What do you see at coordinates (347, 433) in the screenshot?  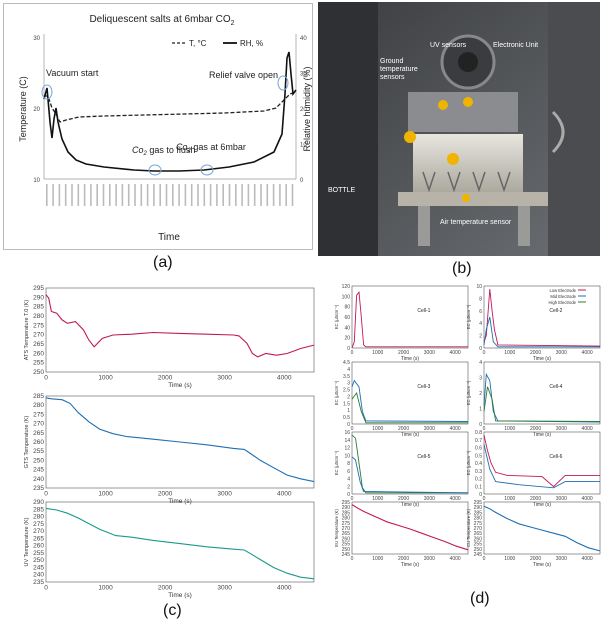 I see `y-tick-label: 16` at bounding box center [347, 433].